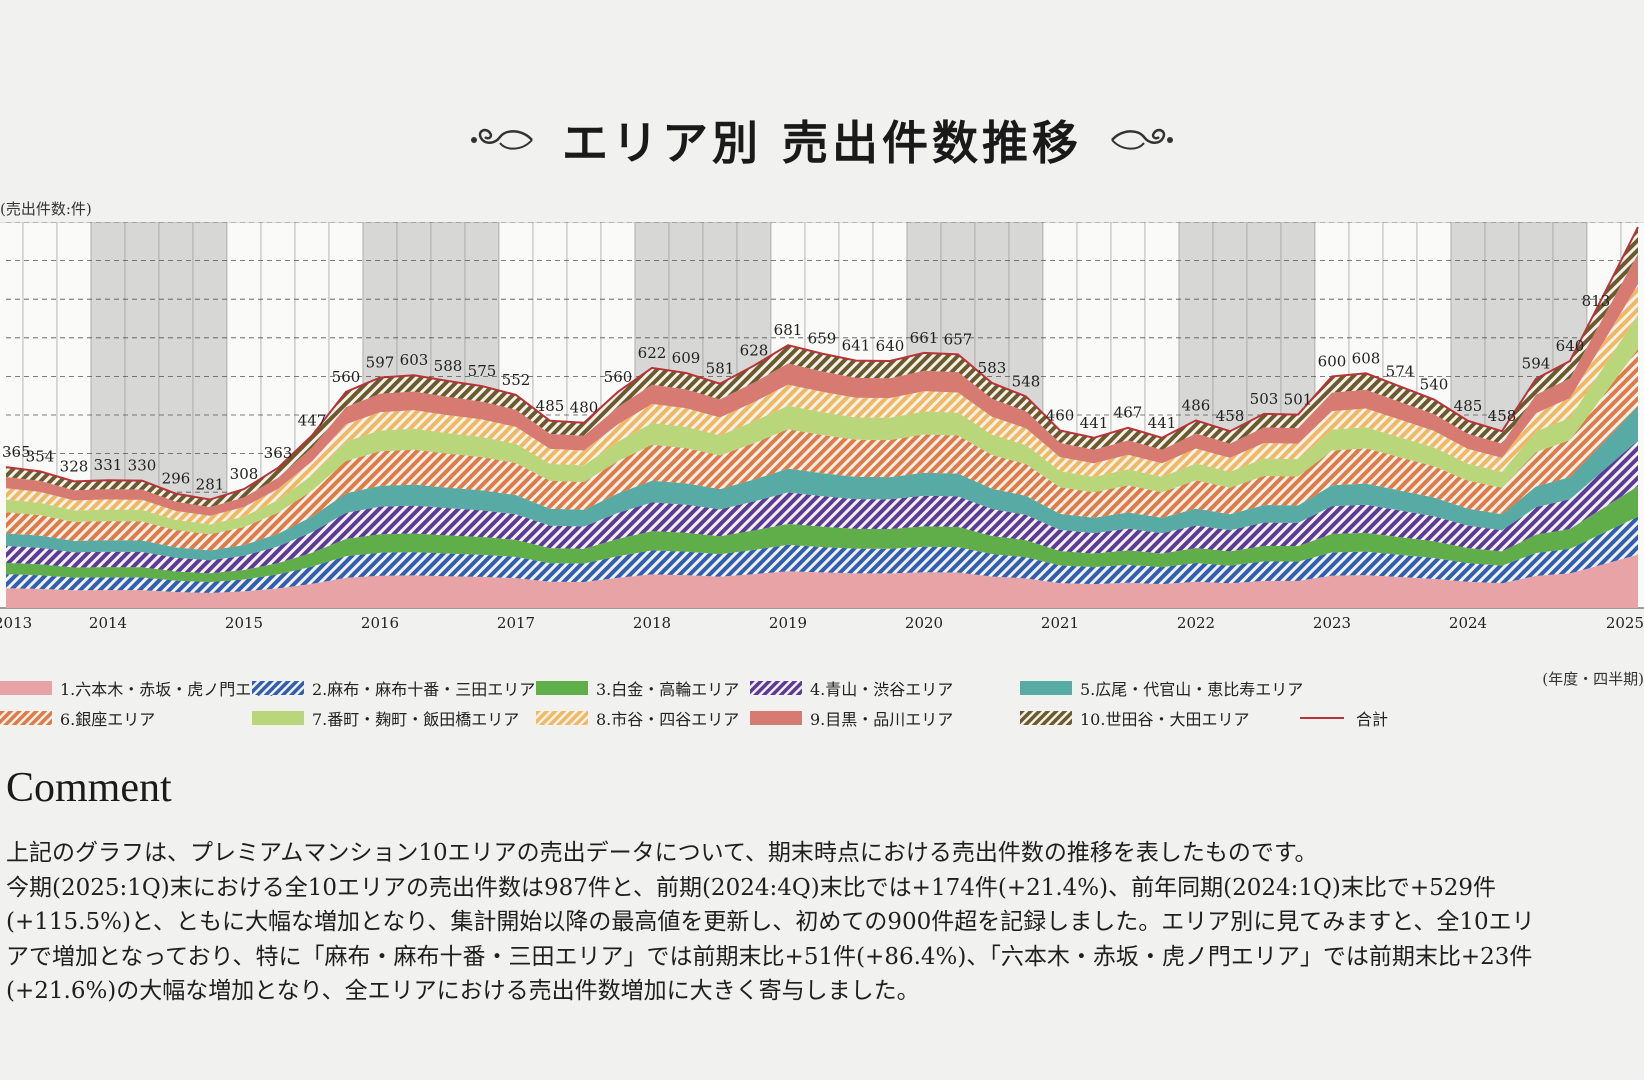 This screenshot has width=1644, height=1080. What do you see at coordinates (176, 479) in the screenshot?
I see `total-value-label: 296` at bounding box center [176, 479].